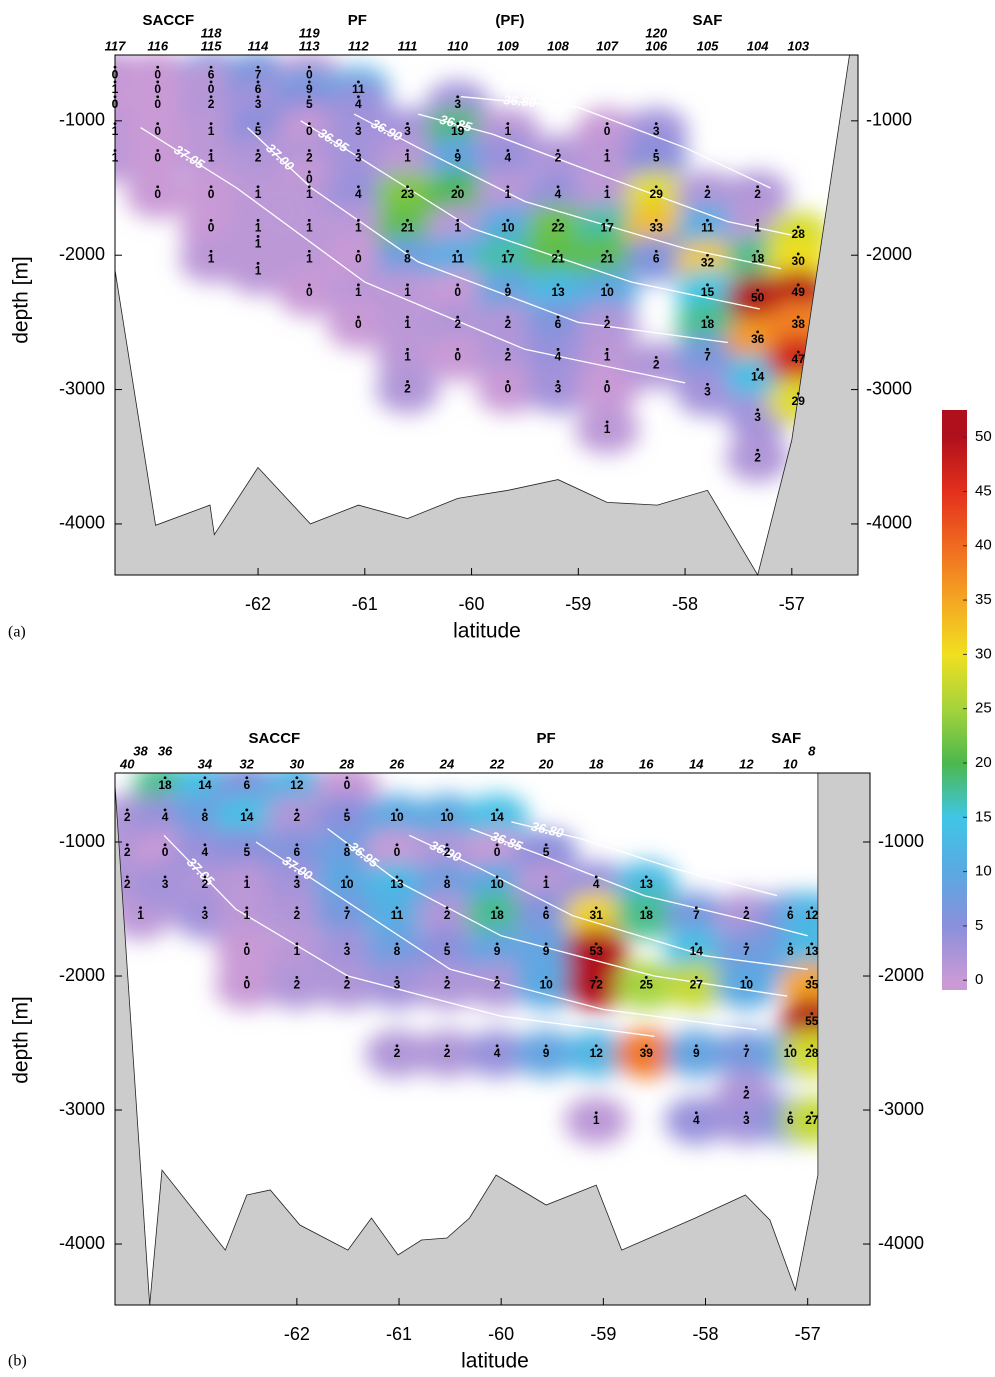 The height and width of the screenshot is (1377, 995). I want to click on value-label: 6, so click(790, 1120).